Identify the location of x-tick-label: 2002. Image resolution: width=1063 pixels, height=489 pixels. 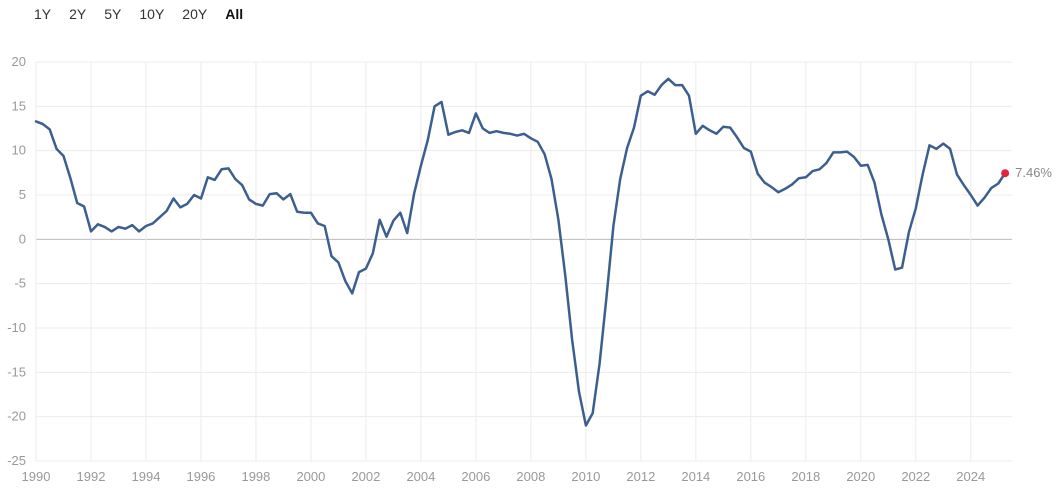
(365, 476).